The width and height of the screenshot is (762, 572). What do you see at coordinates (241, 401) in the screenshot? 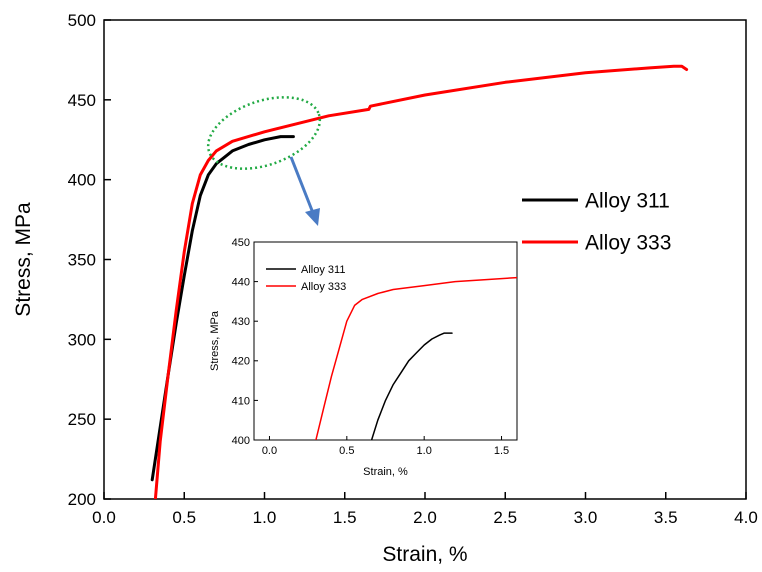
I see `y-tick-label: 410` at bounding box center [241, 401].